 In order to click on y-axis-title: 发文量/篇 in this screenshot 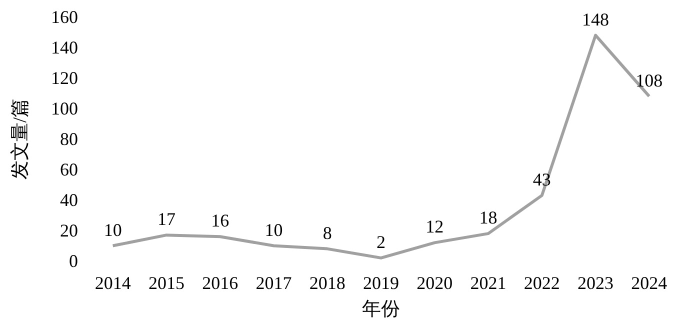, I will do `click(20, 139)`.